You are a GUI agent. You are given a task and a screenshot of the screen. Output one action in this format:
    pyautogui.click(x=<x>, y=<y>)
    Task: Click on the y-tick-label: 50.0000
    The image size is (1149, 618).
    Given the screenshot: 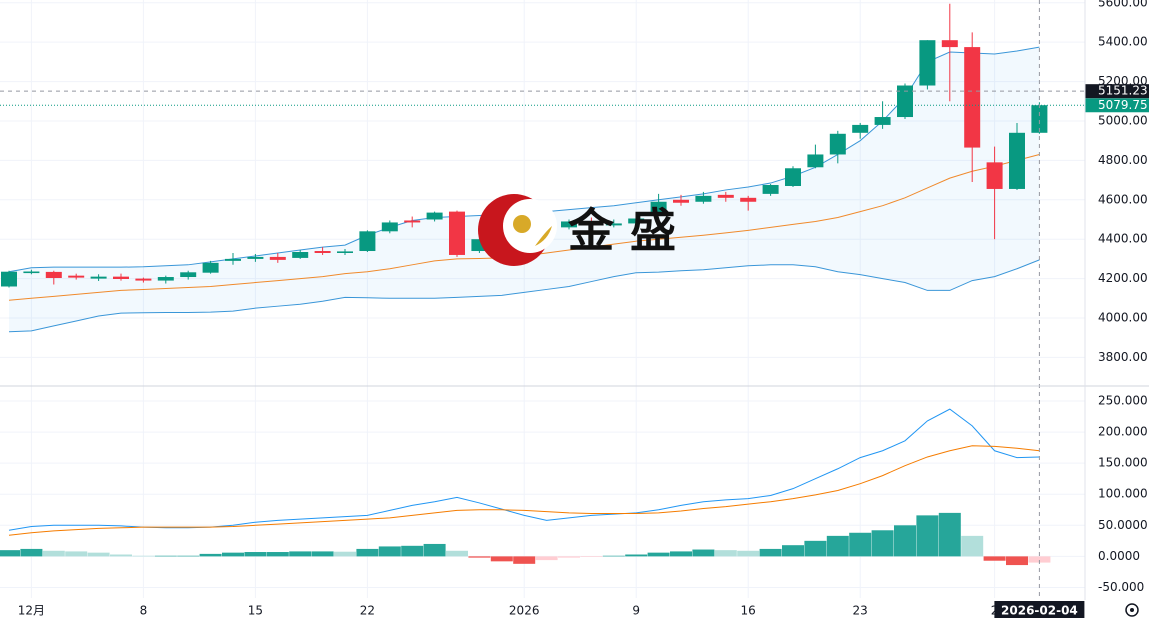 What is the action you would take?
    pyautogui.click(x=1123, y=525)
    